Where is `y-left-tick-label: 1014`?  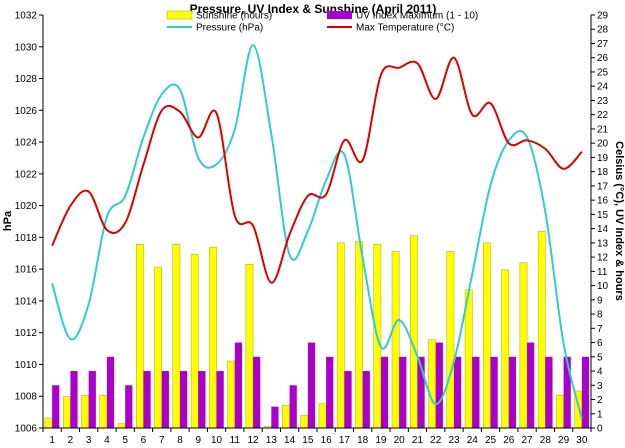
y-left-tick-label: 1014 is located at coordinates (26, 301).